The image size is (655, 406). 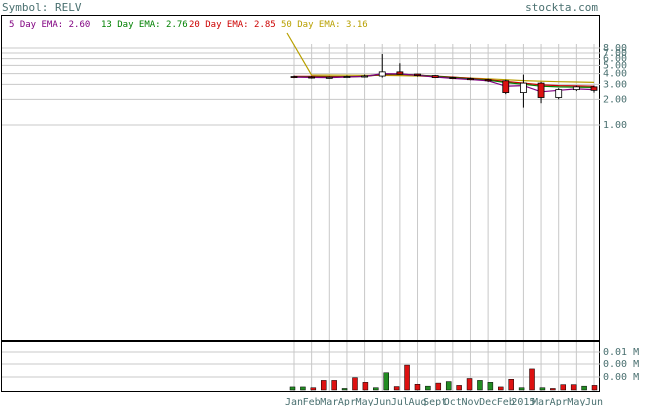 I want to click on legend-ema-5: 5 Day EMA: 2.60, so click(x=49, y=25).